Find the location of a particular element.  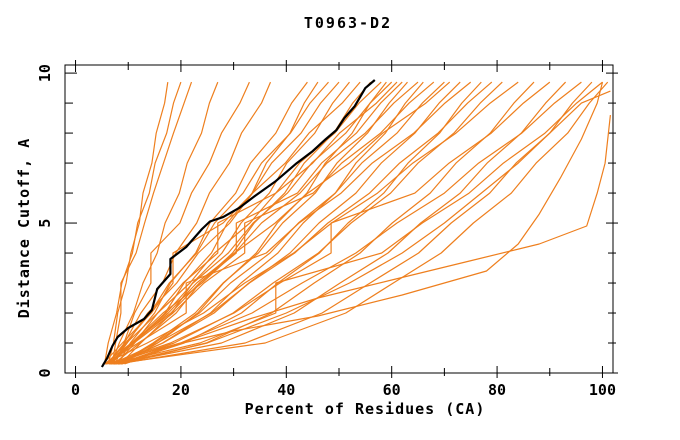

x-tick-label: 100 is located at coordinates (602, 390).